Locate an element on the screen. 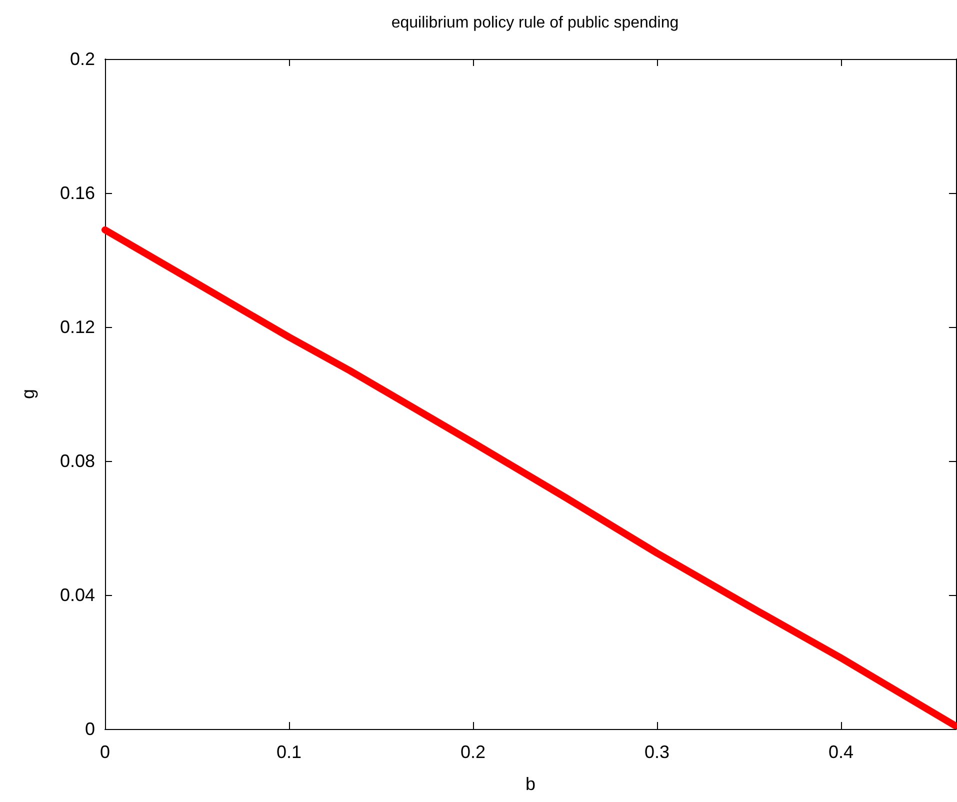 This screenshot has width=957, height=802. y-tick-label: 0.12 is located at coordinates (77, 327).